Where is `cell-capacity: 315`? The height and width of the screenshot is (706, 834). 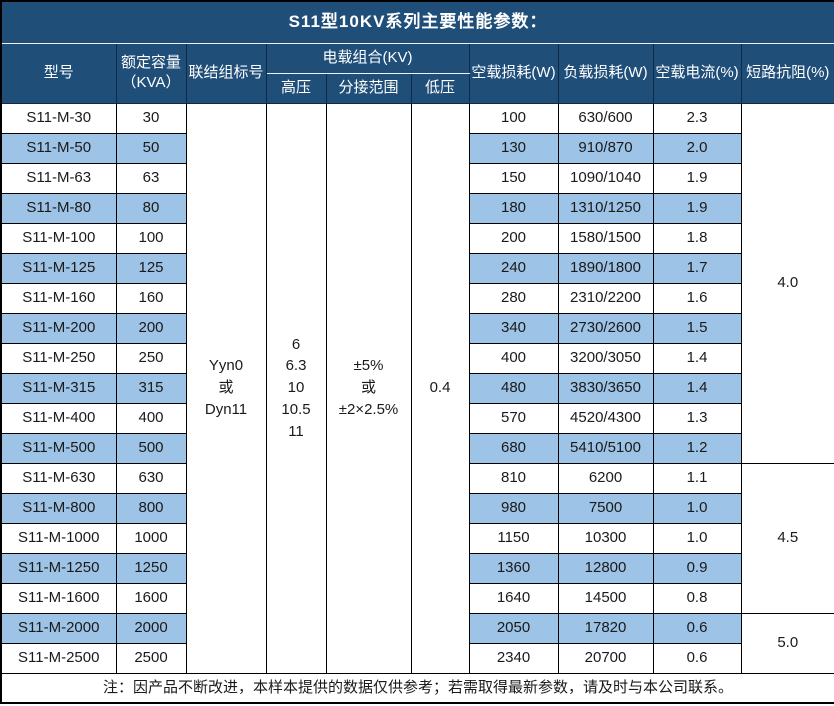 cell-capacity: 315 is located at coordinates (151, 388).